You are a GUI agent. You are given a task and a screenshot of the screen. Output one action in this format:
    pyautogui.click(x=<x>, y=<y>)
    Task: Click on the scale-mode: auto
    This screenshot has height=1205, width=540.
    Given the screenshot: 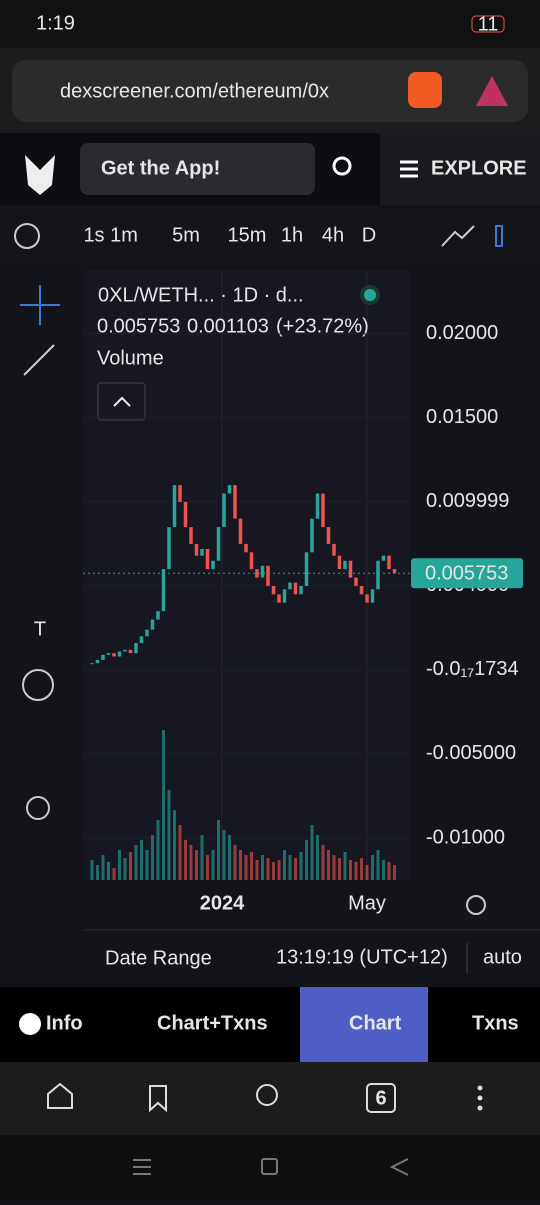 What is the action you would take?
    pyautogui.click(x=502, y=957)
    